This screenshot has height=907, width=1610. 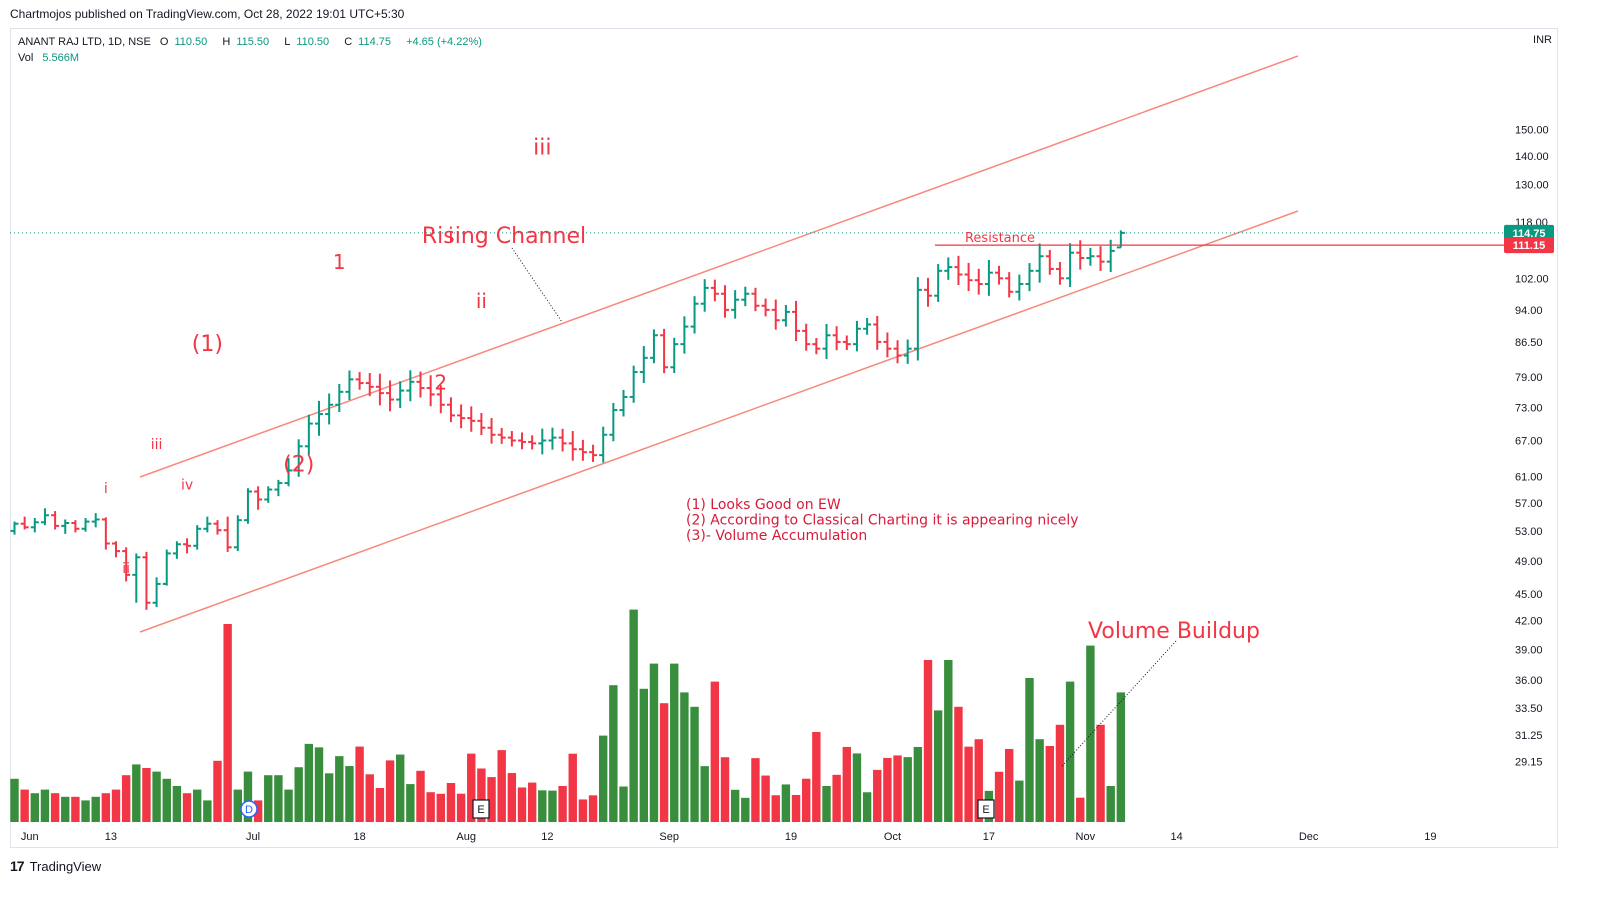 I want to click on x-tick-label: Oct, so click(x=892, y=837).